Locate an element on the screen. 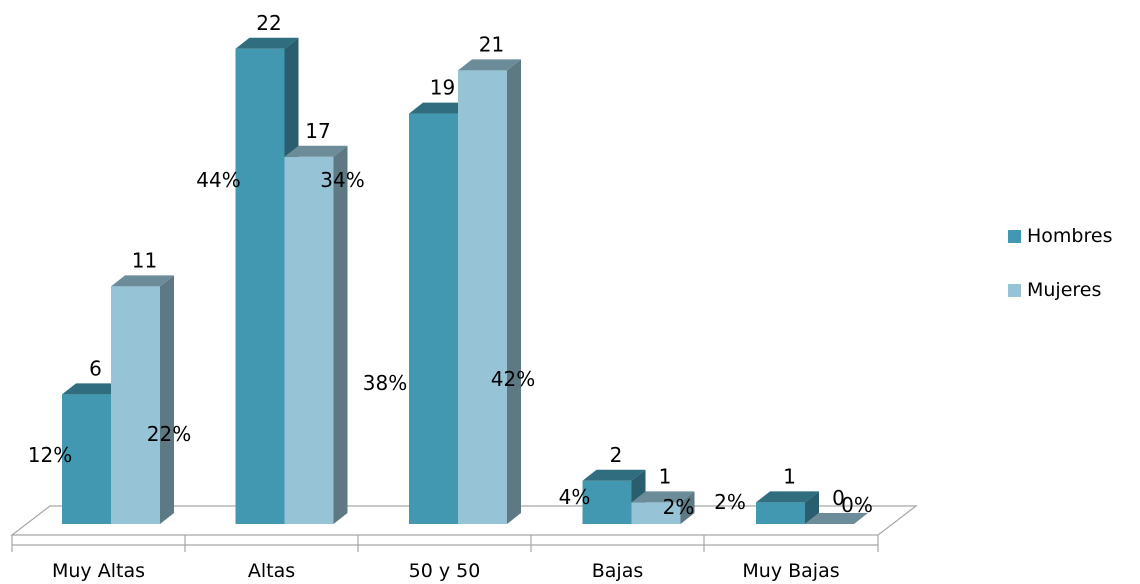 The image size is (1140, 584). percent-label: 34% is located at coordinates (342, 180).